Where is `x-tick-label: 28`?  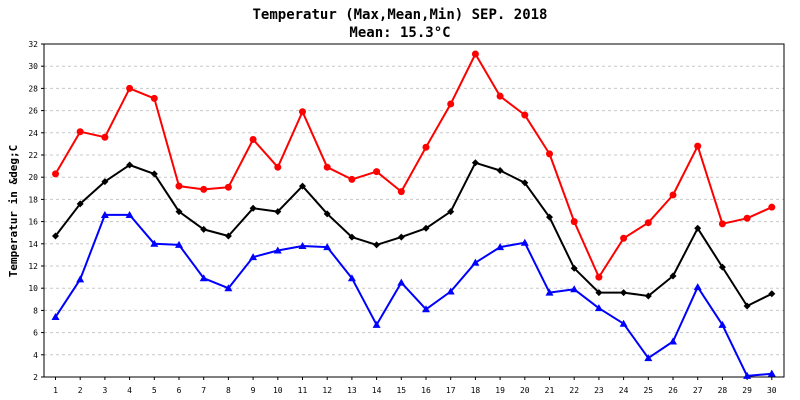 x-tick-label: 28 is located at coordinates (723, 390).